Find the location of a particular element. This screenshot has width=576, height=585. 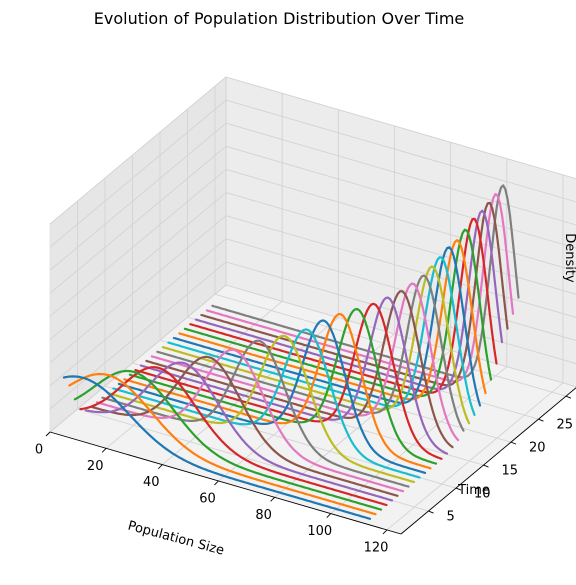

series-line-t2 is located at coordinates (222, 444).